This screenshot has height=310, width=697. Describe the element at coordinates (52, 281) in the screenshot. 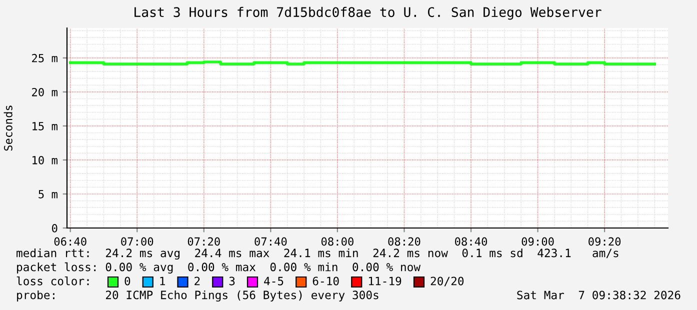

I see `legend-title: loss color:` at that location.